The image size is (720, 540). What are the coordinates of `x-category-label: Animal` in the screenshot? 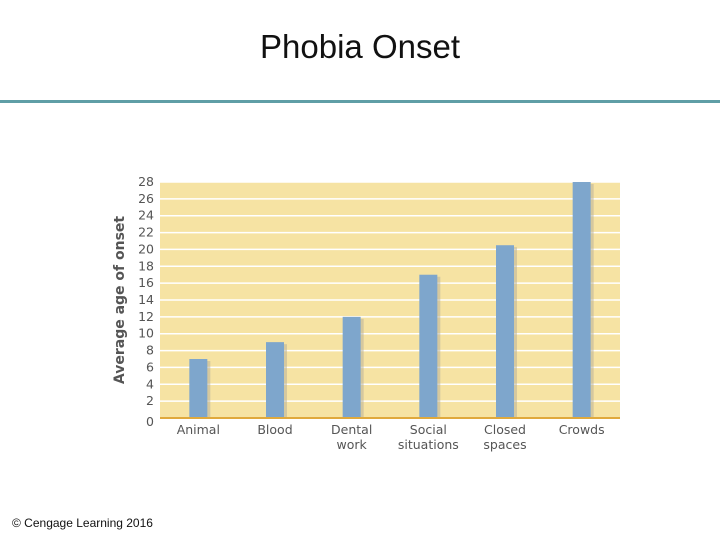 It's located at (198, 429).